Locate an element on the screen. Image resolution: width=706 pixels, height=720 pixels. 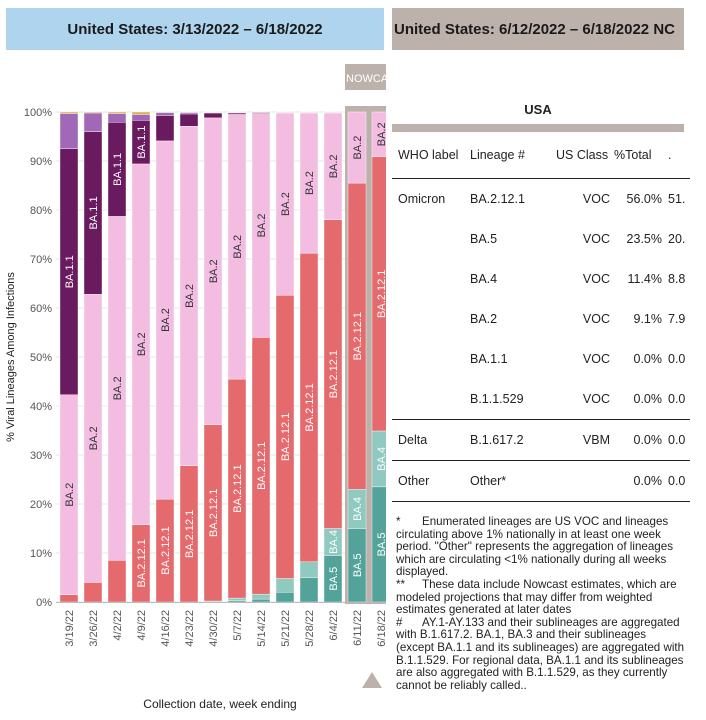
lineage-cell: B.1.617.2 is located at coordinates (513, 440).